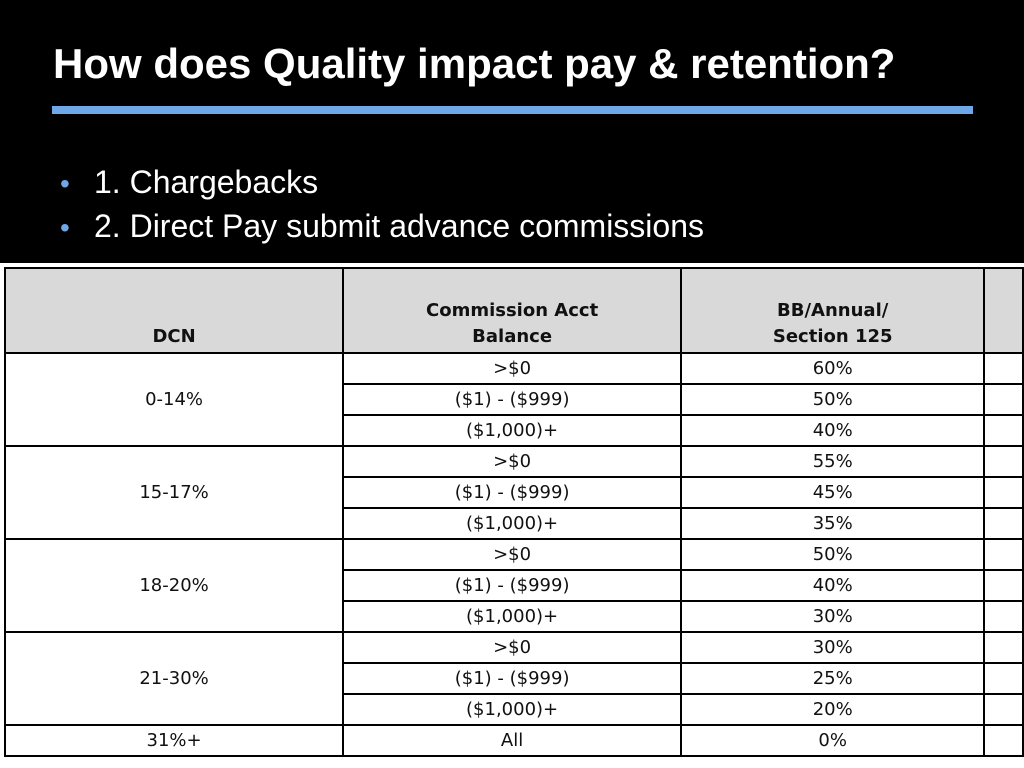 The image size is (1024, 768). What do you see at coordinates (174, 336) in the screenshot?
I see `header-dcn-label: DCN` at bounding box center [174, 336].